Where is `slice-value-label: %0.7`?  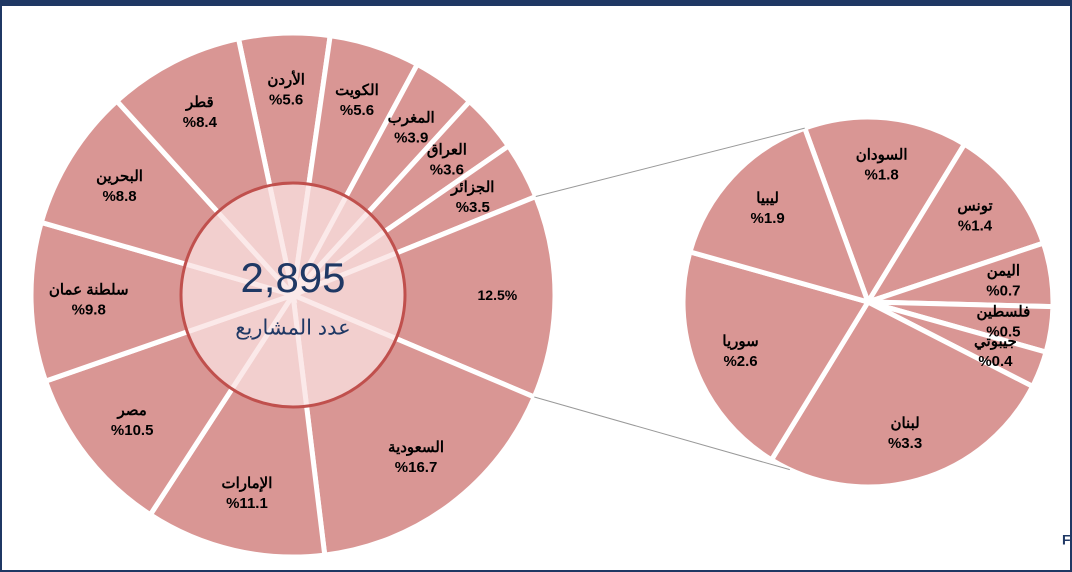 slice-value-label: %0.7 is located at coordinates (1003, 291).